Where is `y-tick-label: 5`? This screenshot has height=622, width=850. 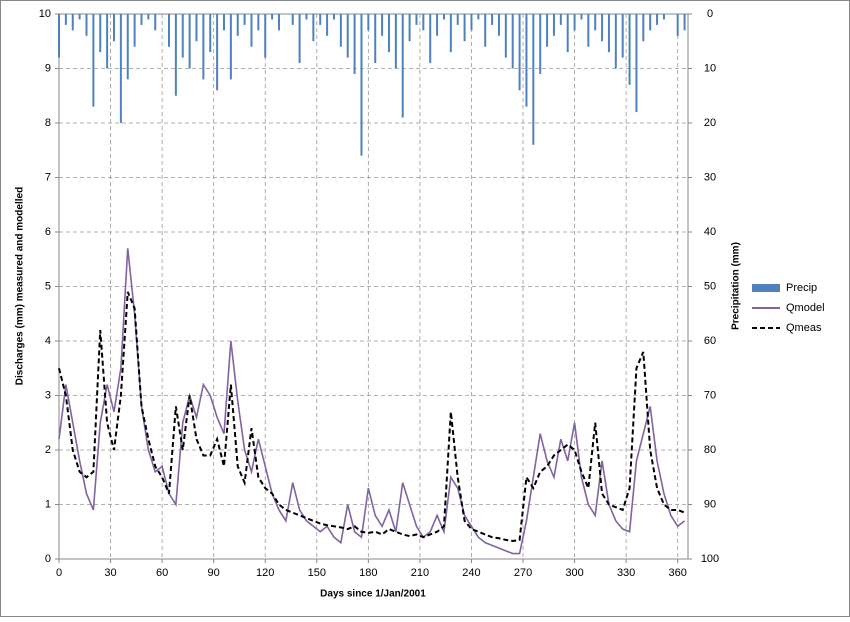 y-tick-label: 5 is located at coordinates (48, 286).